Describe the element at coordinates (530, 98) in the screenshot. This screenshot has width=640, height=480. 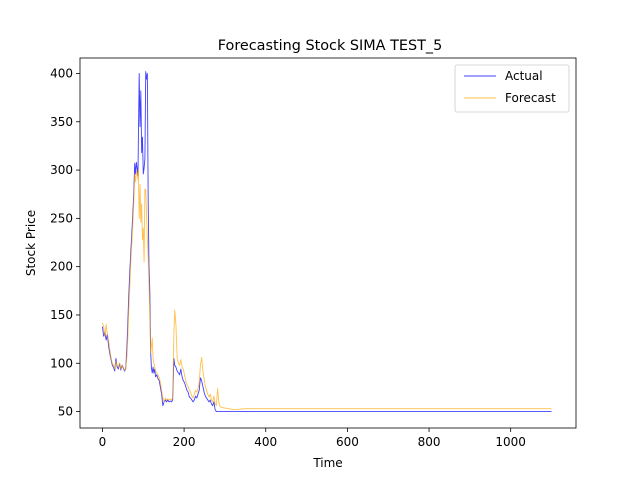
I see `legend-label-forecast: Forecast` at that location.